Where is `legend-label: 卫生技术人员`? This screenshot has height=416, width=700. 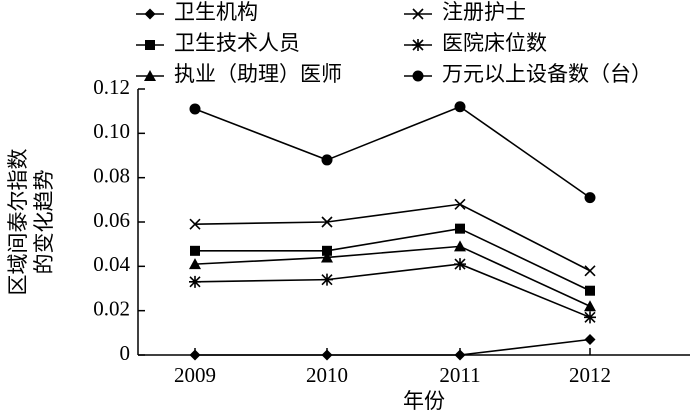
legend-label: 卫生技术人员 is located at coordinates (237, 43).